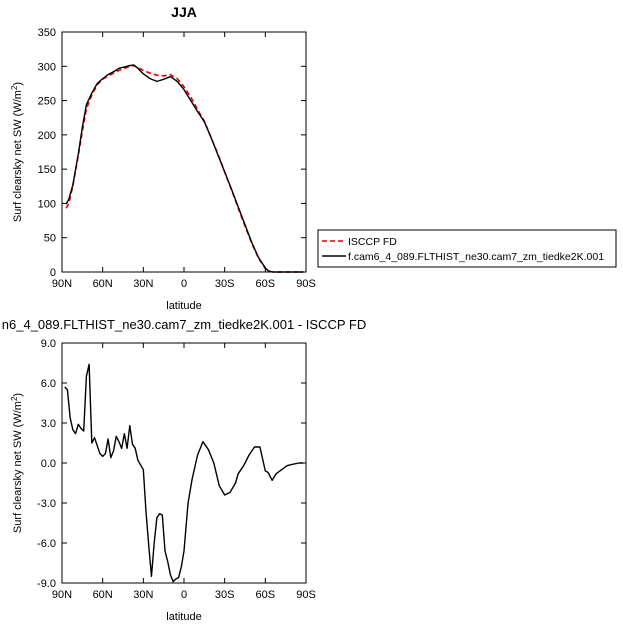 The height and width of the screenshot is (627, 623). What do you see at coordinates (62, 284) in the screenshot?
I see `panel-1-xtick-label-0: 90N` at bounding box center [62, 284].